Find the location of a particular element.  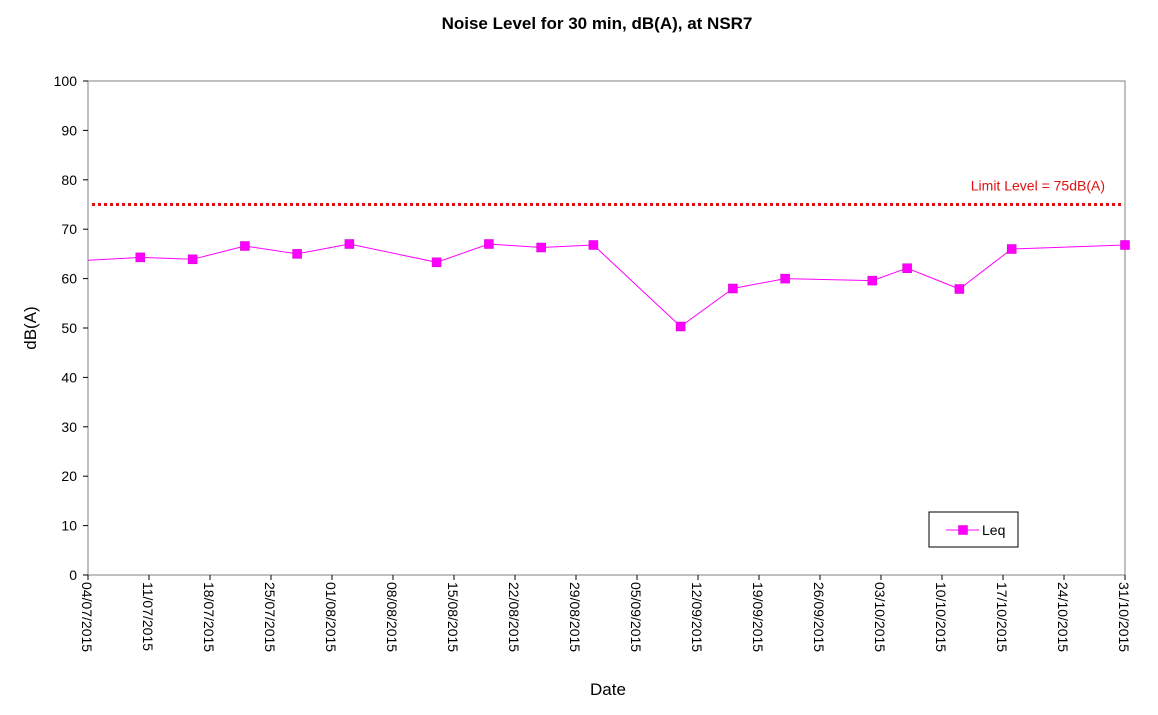

y-tick-label: 90 is located at coordinates (69, 130).